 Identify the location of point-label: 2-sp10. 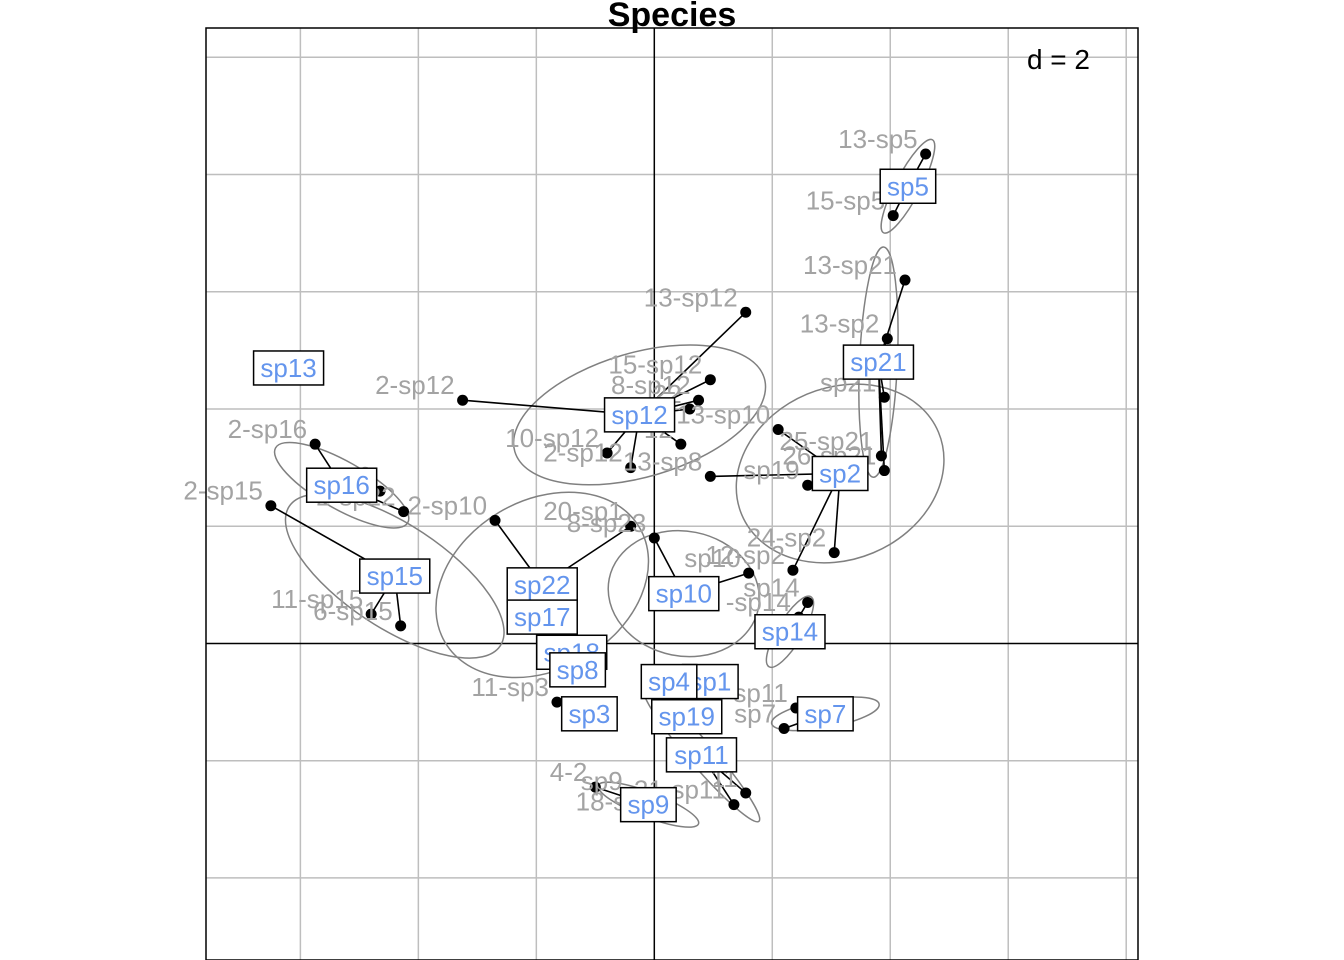
(448, 505).